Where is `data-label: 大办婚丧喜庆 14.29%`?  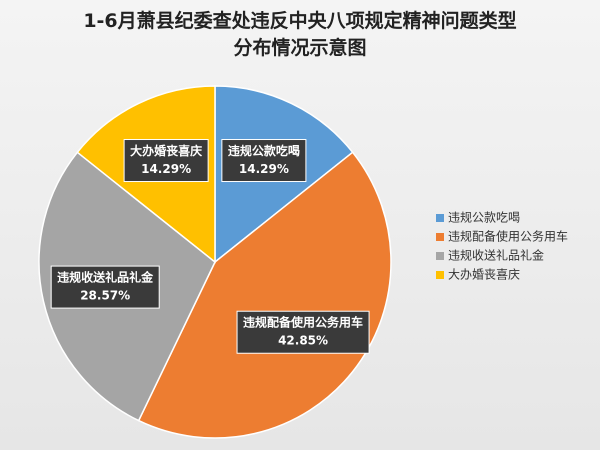
data-label: 大办婚丧喜庆 14.29% is located at coordinates (166, 161).